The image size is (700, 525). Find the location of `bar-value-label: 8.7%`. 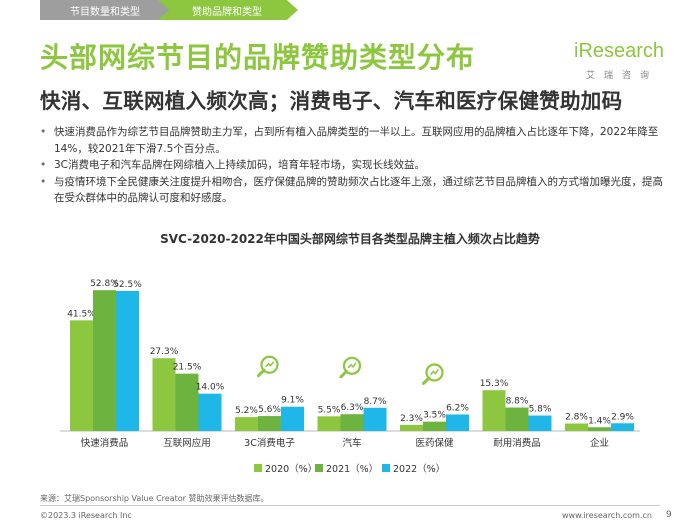

bar-value-label: 8.7% is located at coordinates (375, 402).